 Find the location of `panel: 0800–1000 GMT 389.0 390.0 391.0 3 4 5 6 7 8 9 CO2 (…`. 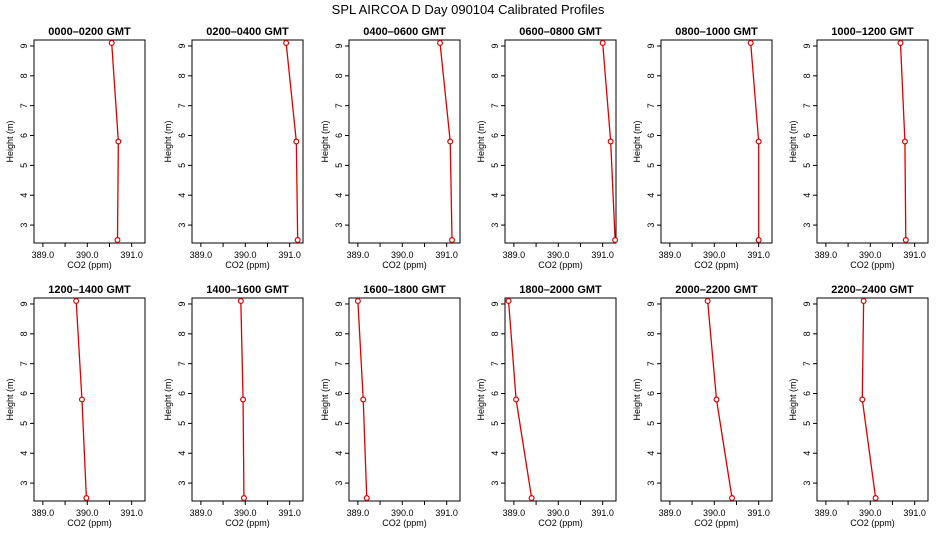

panel: 0800–1000 GMT 389.0 390.0 391.0 3 4 5 6 7 8 9 CO2 (… is located at coordinates (702, 148).